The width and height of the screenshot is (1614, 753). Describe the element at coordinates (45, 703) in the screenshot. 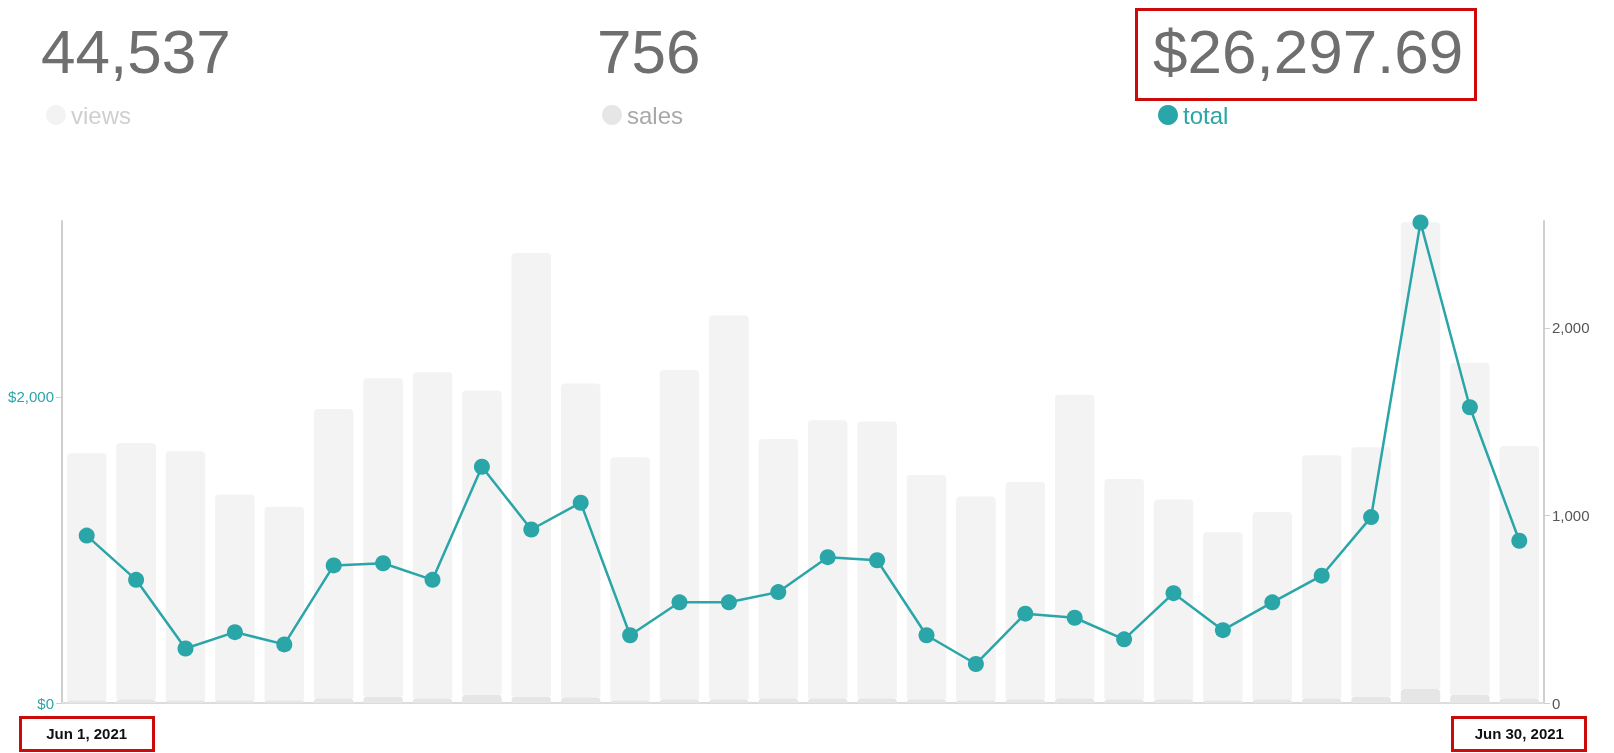

I see `y-tick-label: $0` at that location.